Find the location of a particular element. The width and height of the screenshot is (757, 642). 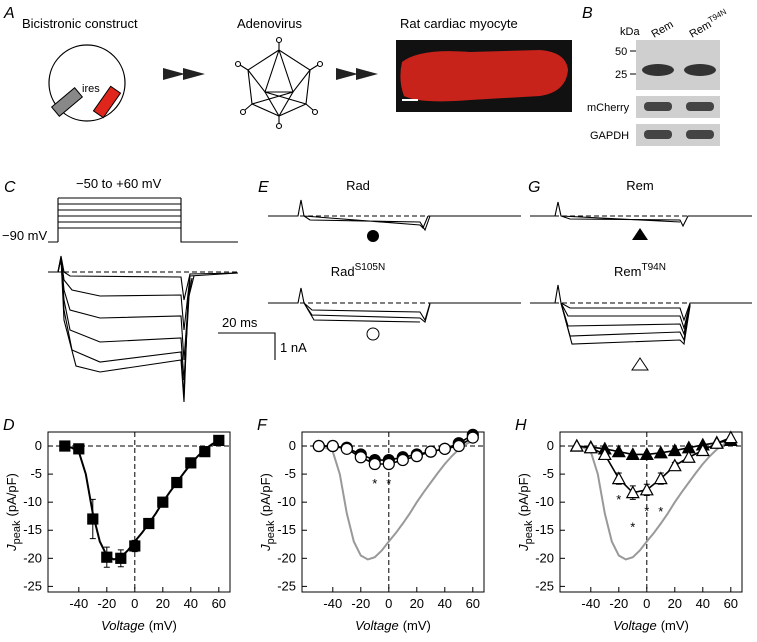

panel-letter: A is located at coordinates (9, 13).